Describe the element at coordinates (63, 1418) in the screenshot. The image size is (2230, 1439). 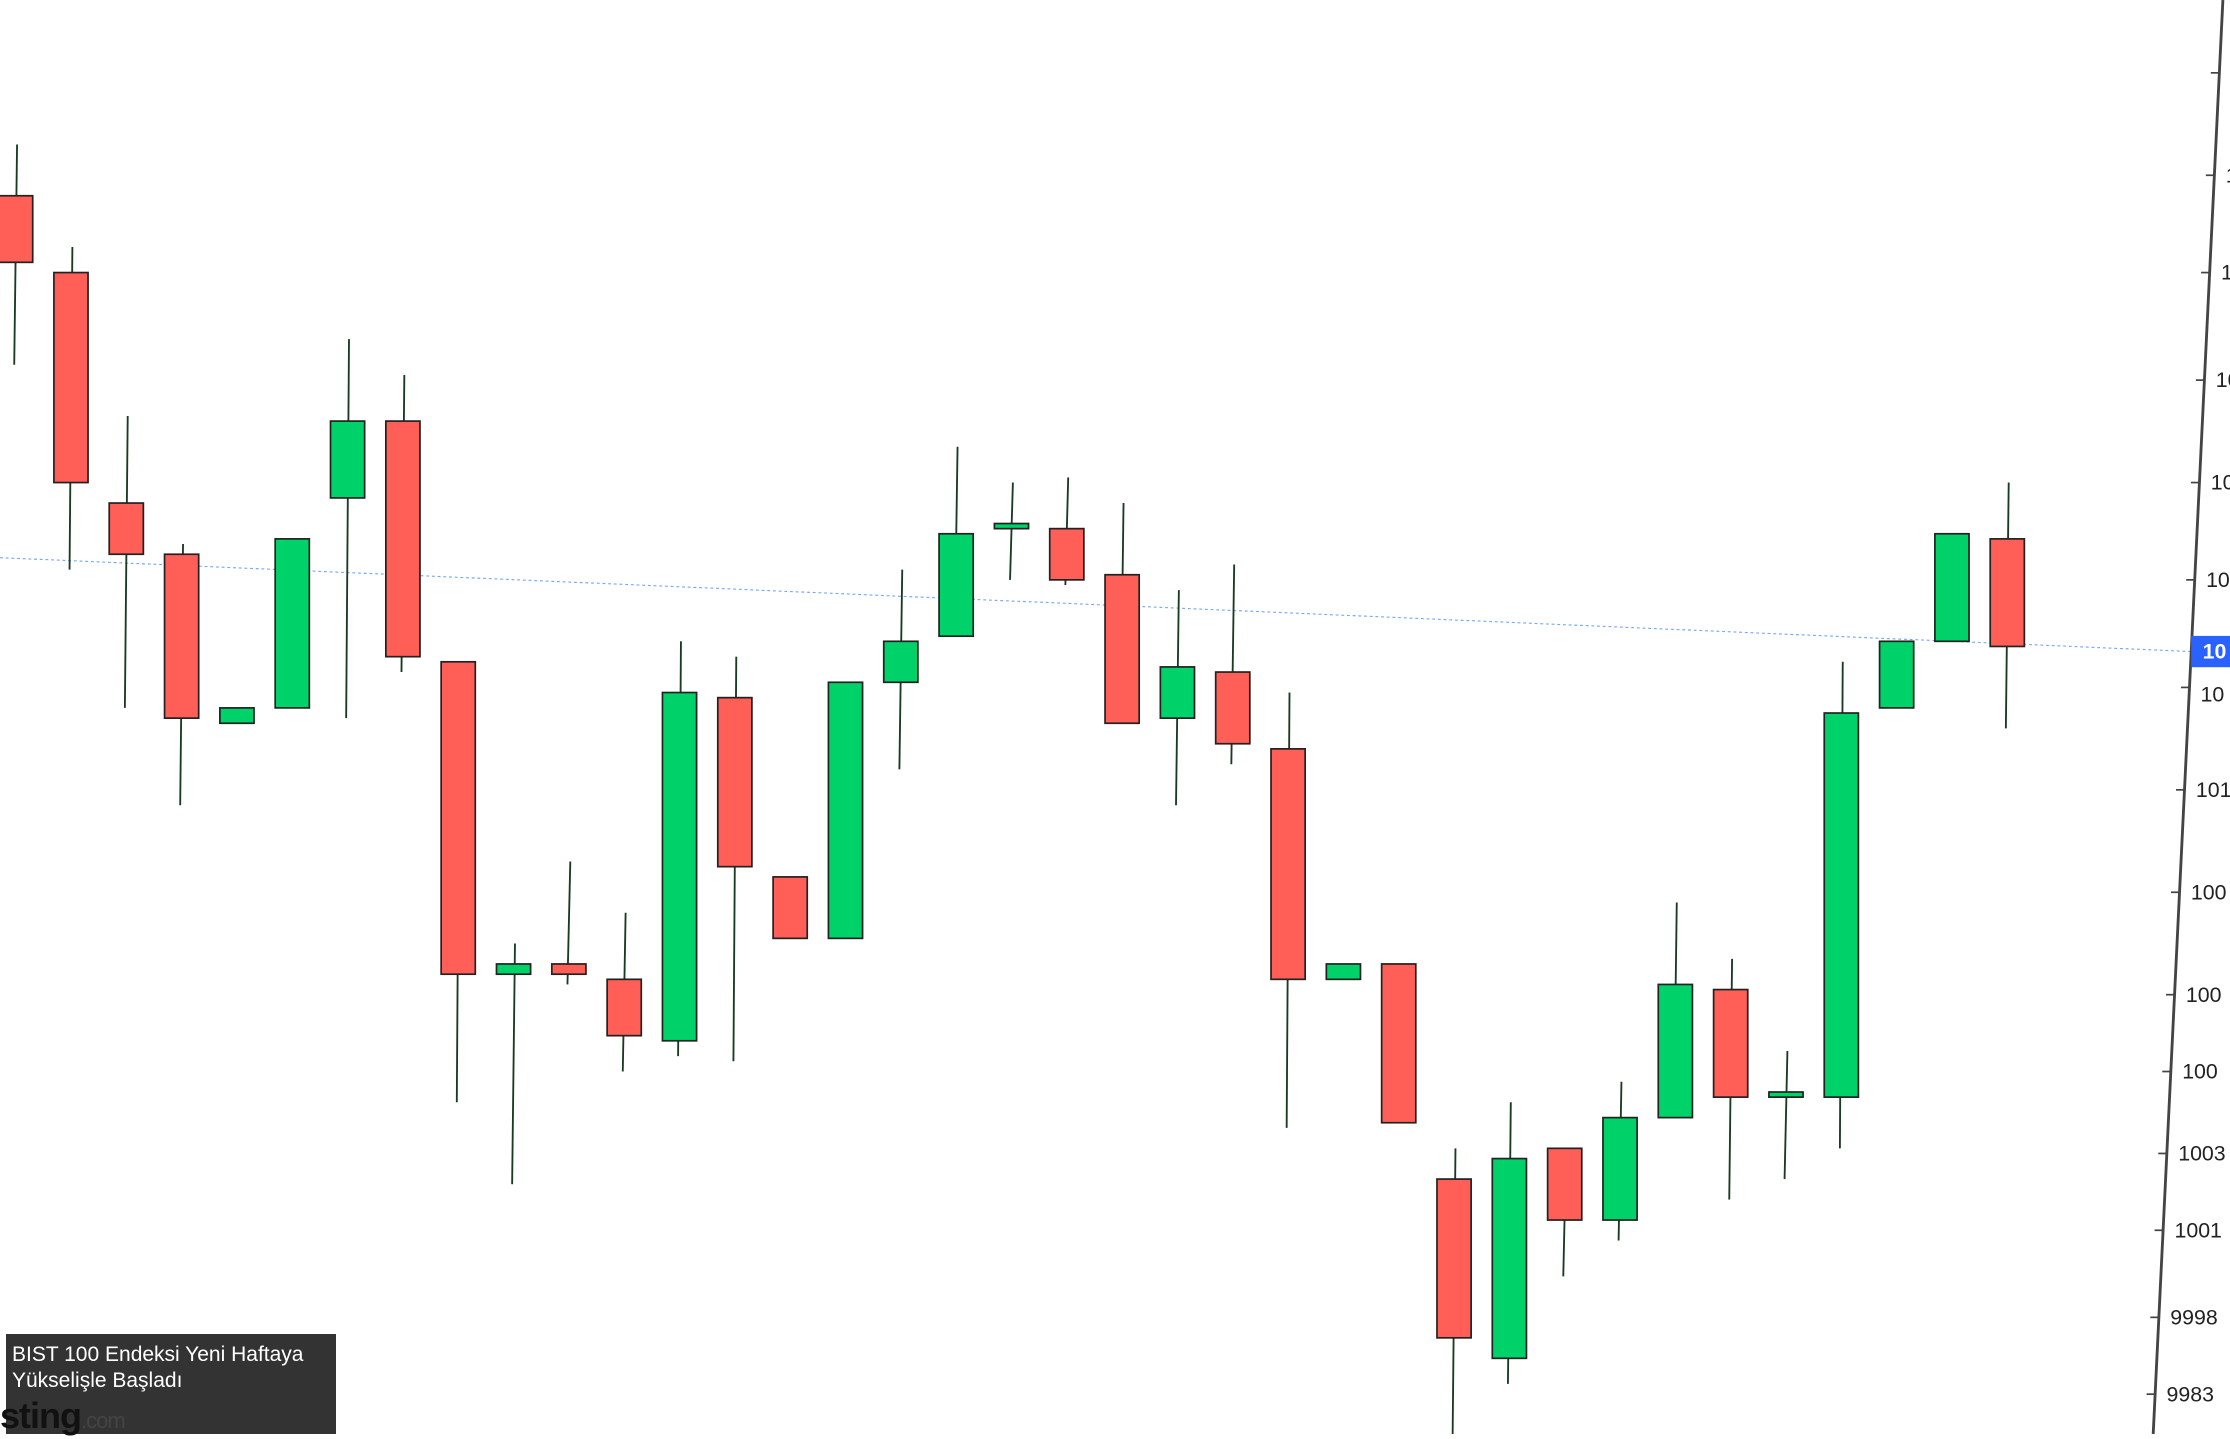
I see `watermark-logo: sting.com` at that location.